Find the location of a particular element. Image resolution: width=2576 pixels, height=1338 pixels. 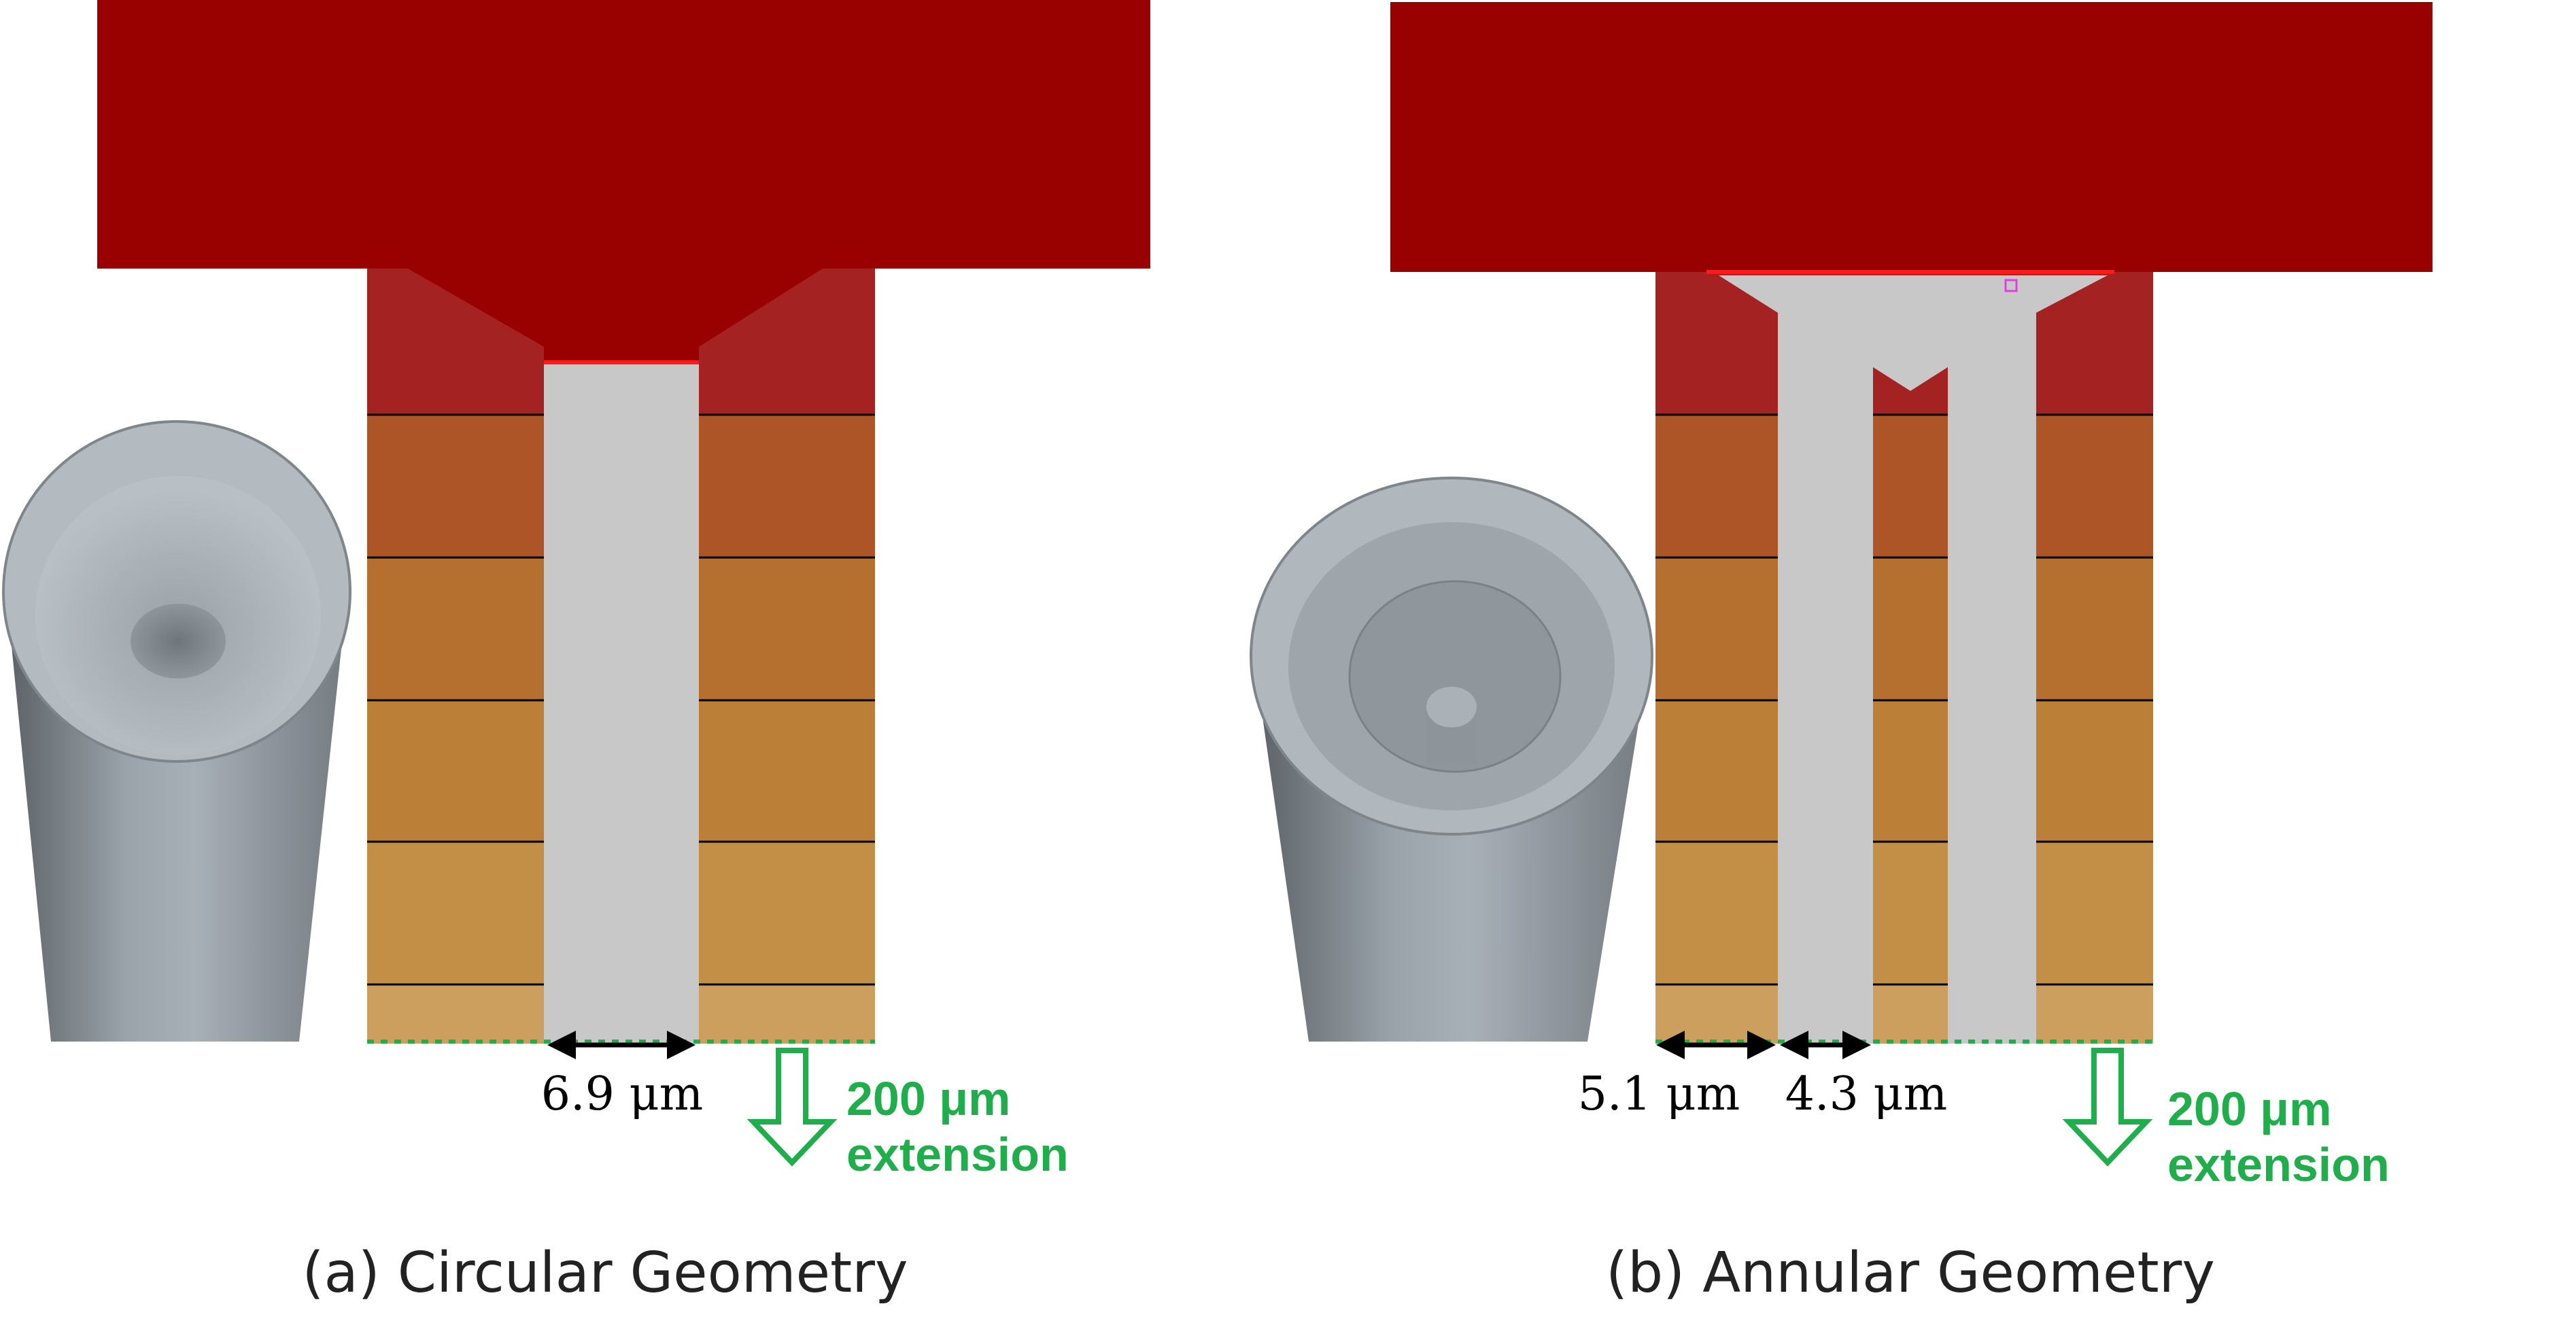

extension-arrow-icon-b is located at coordinates (2107, 1107).